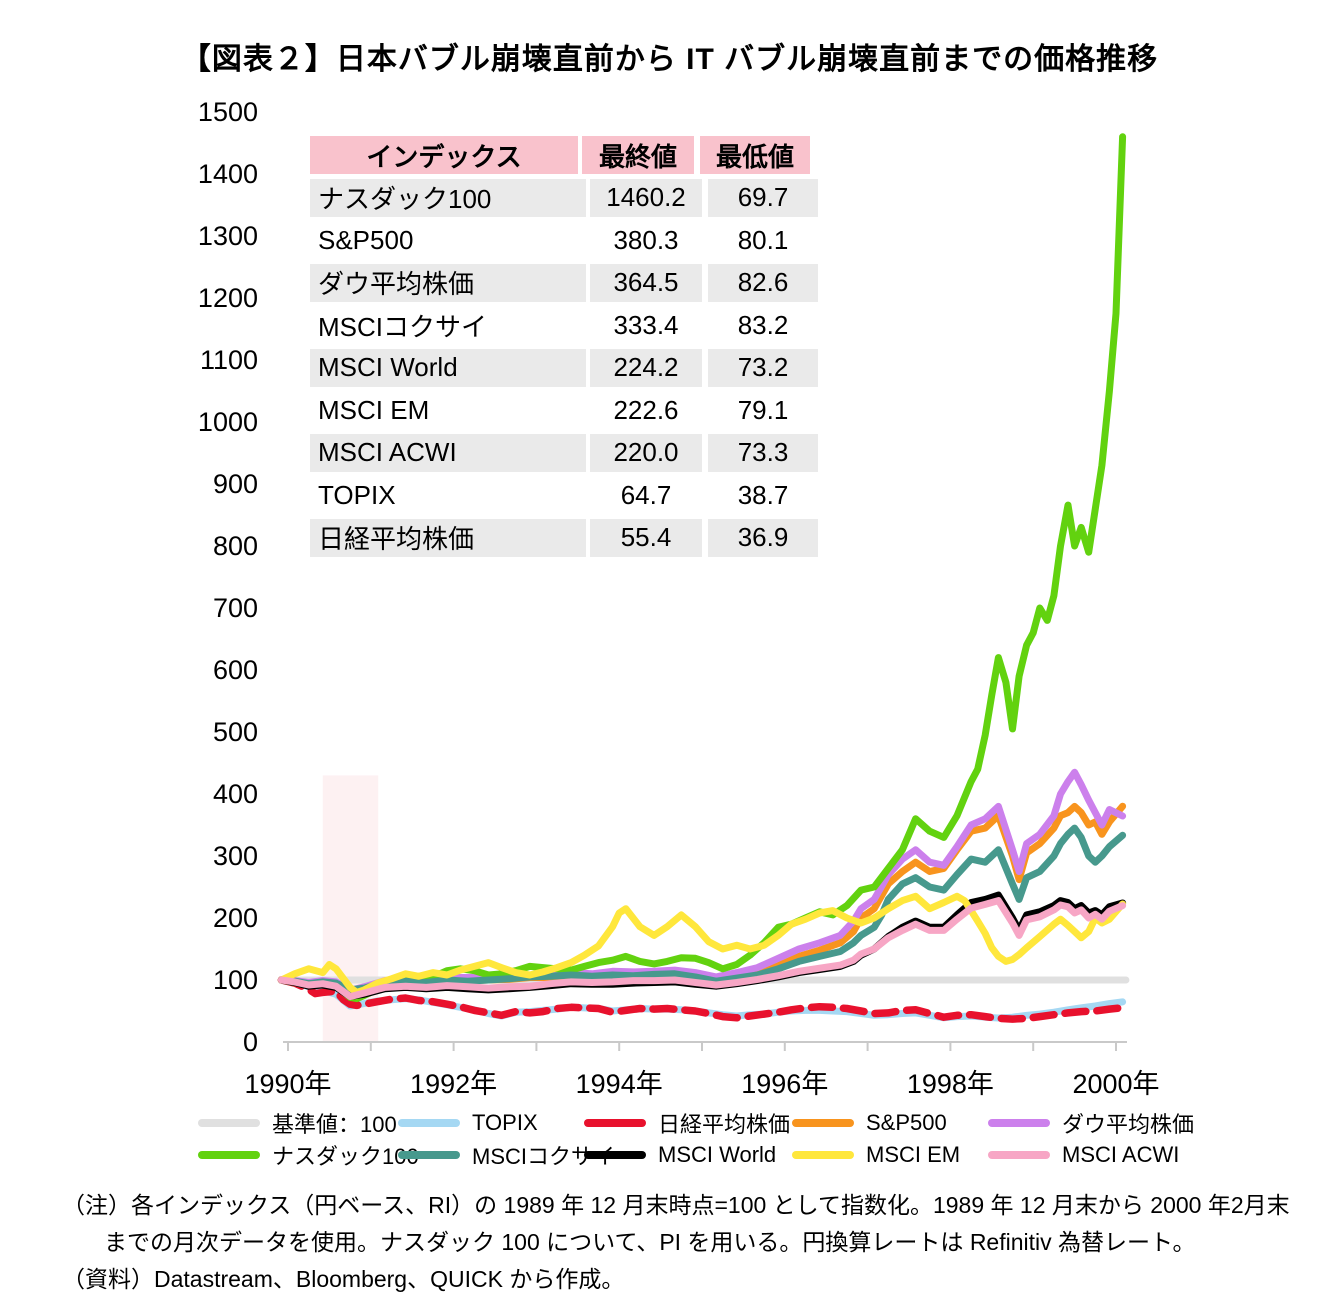 This screenshot has height=1311, width=1339. What do you see at coordinates (646, 282) in the screenshot?
I see `table-cell: 364.5` at bounding box center [646, 282].